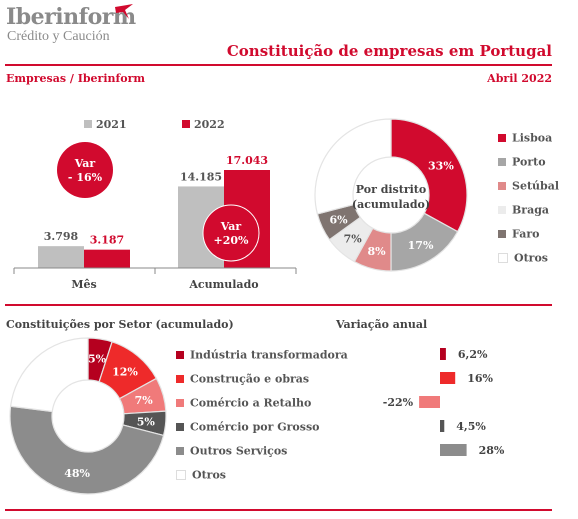  I want to click on legend-label-2022: 2022, so click(209, 124).